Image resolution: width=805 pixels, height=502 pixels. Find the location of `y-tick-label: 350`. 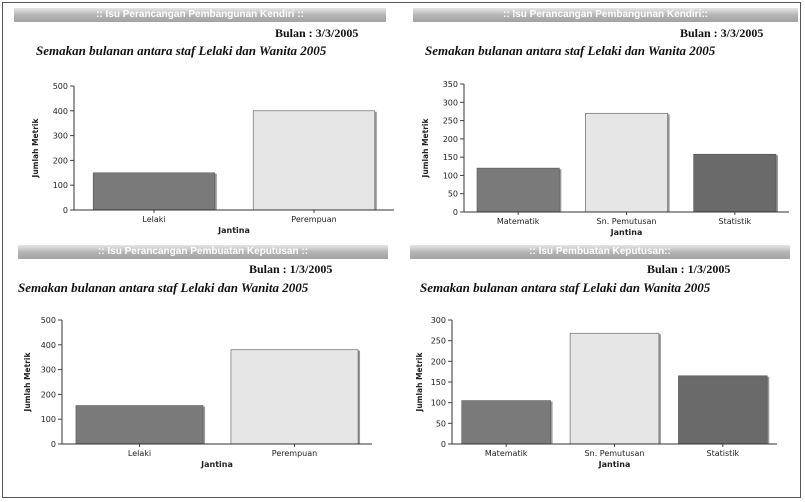

y-tick-label: 350 is located at coordinates (450, 84).